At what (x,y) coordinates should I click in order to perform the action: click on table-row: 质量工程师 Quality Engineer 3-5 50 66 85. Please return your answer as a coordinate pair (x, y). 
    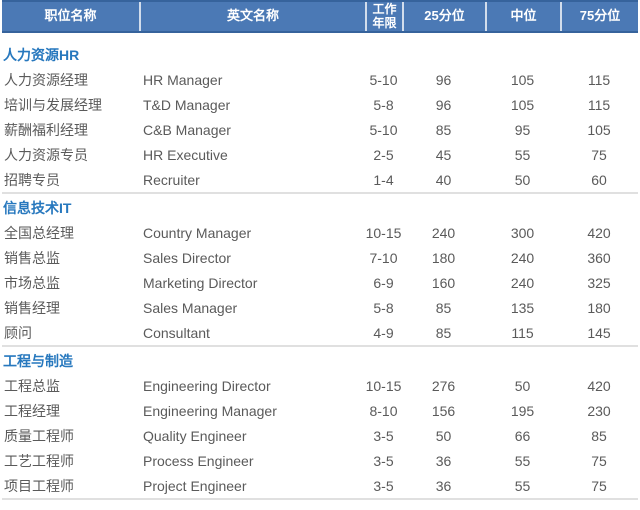
    Looking at the image, I should click on (320, 435).